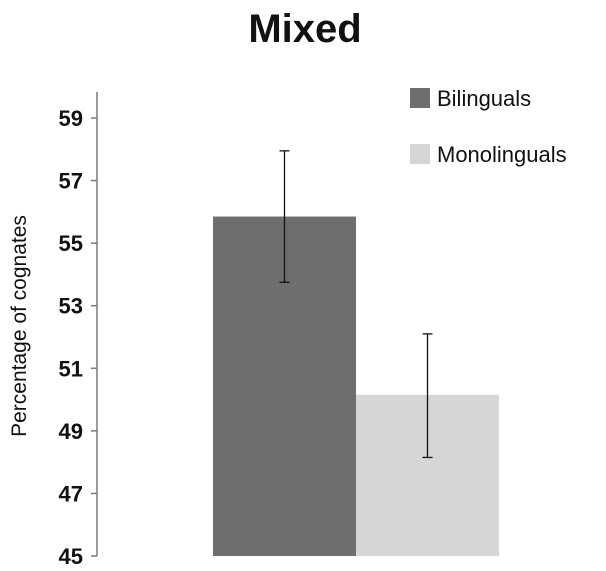  Describe the element at coordinates (71, 431) in the screenshot. I see `y-tick-label: 49` at that location.